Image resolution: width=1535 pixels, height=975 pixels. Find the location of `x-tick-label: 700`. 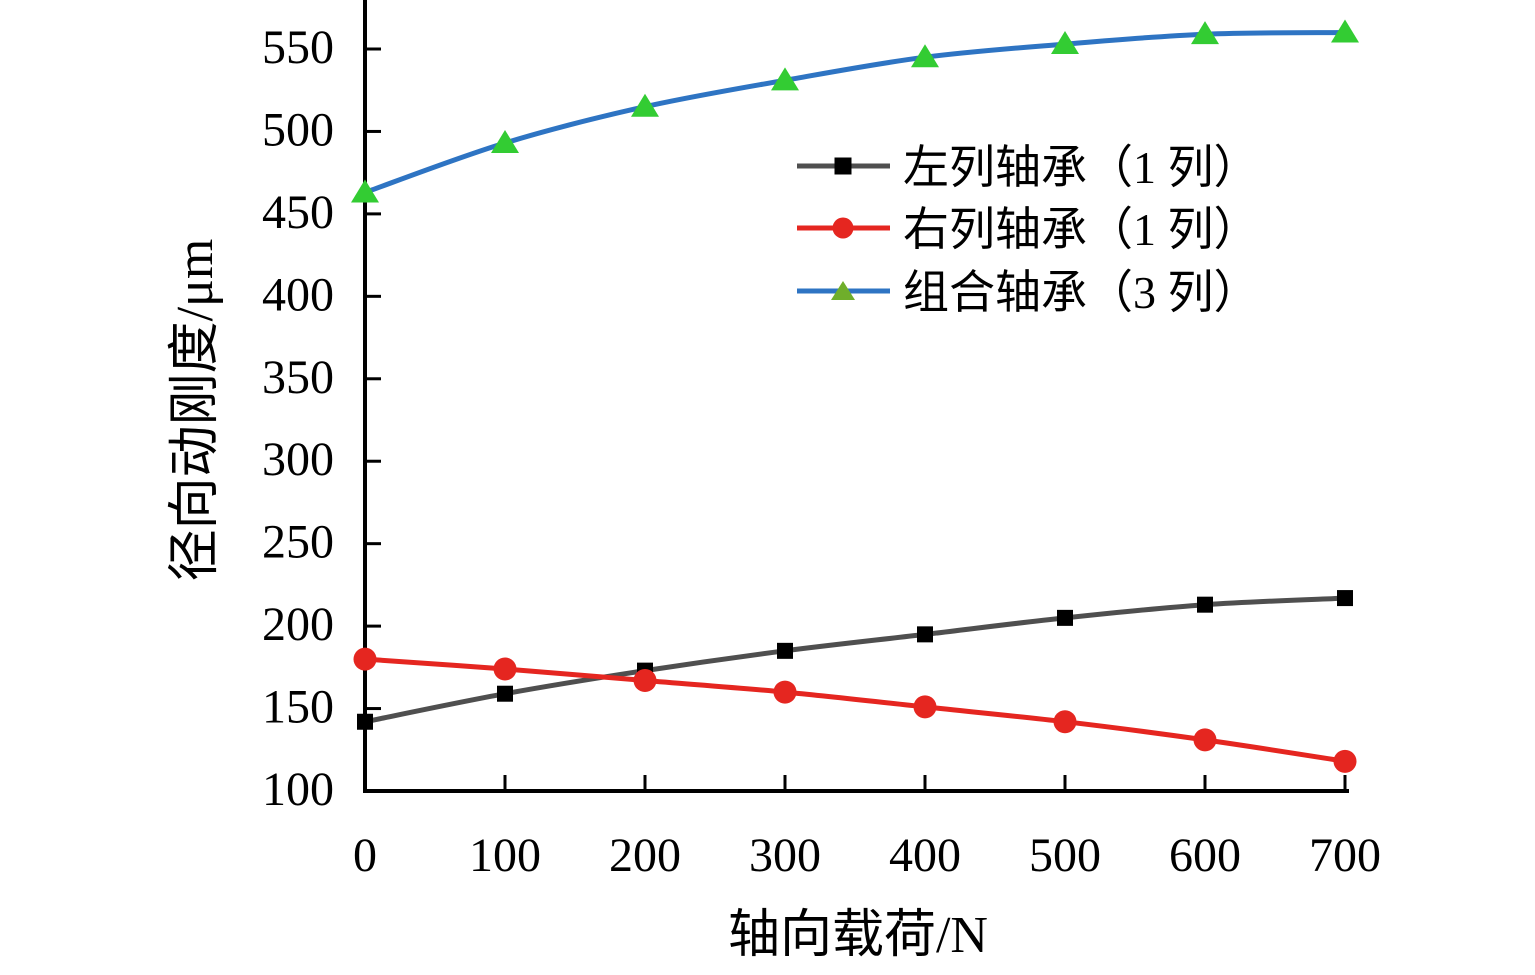

x-tick-label: 700 is located at coordinates (1345, 855).